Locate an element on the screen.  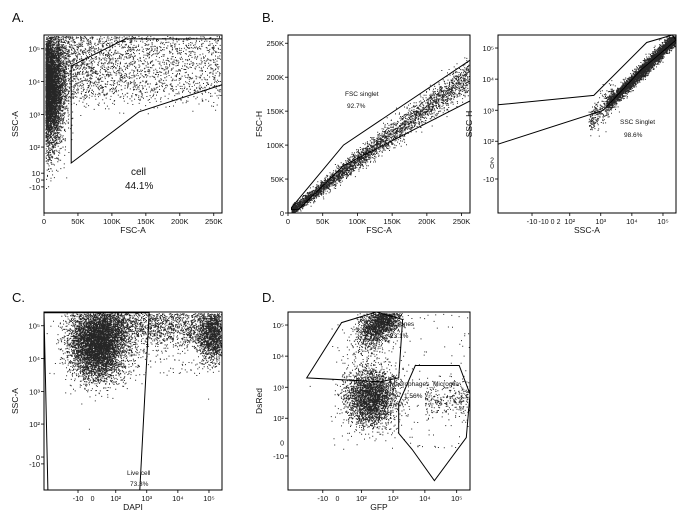
gate-label: FSC singlet is located at coordinates (362, 94).